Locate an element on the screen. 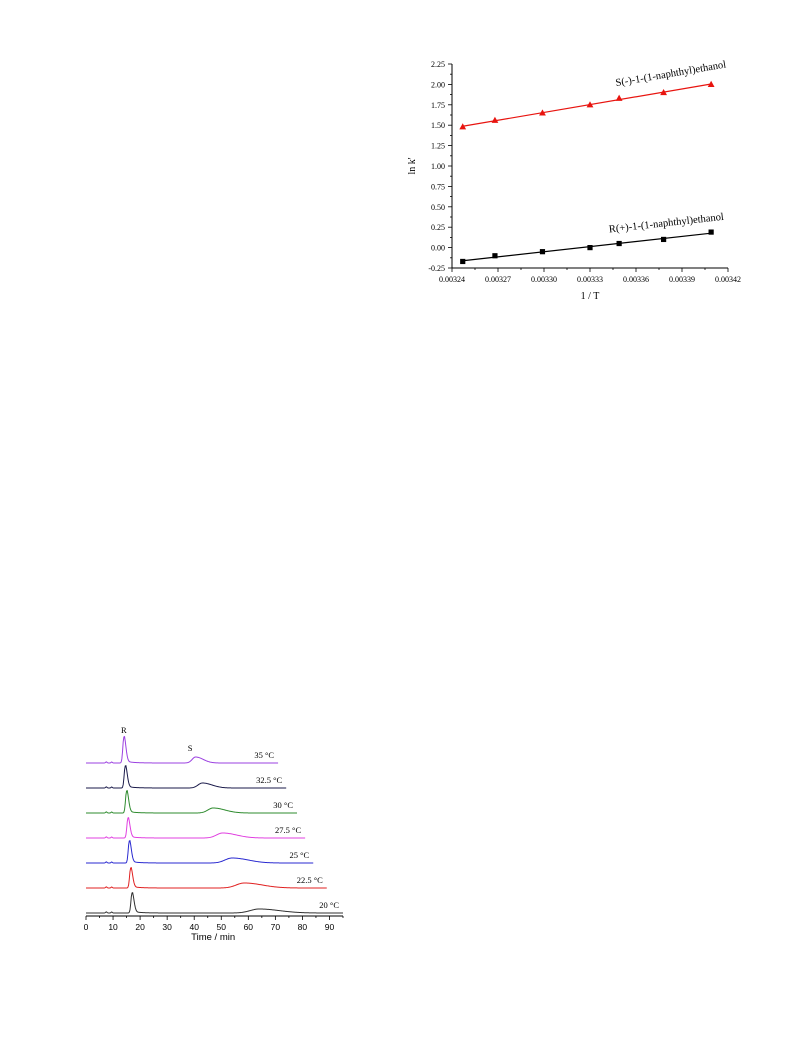 This screenshot has height=1043, width=791. plot1-x-axis-title: 1 / T is located at coordinates (590, 296).